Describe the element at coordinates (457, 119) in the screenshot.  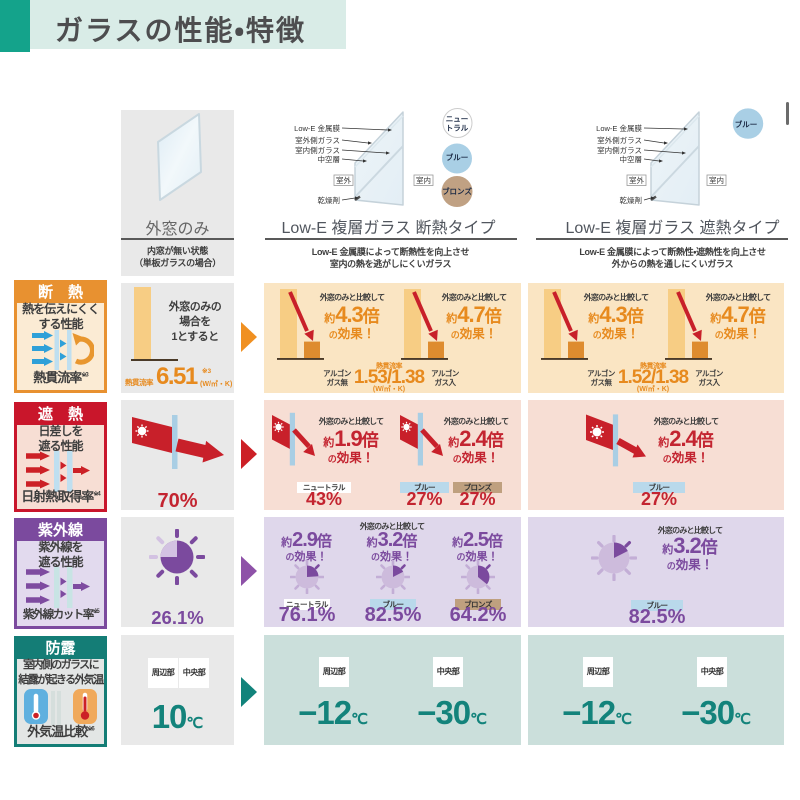
I see `svg-text: ニュー` at that location.